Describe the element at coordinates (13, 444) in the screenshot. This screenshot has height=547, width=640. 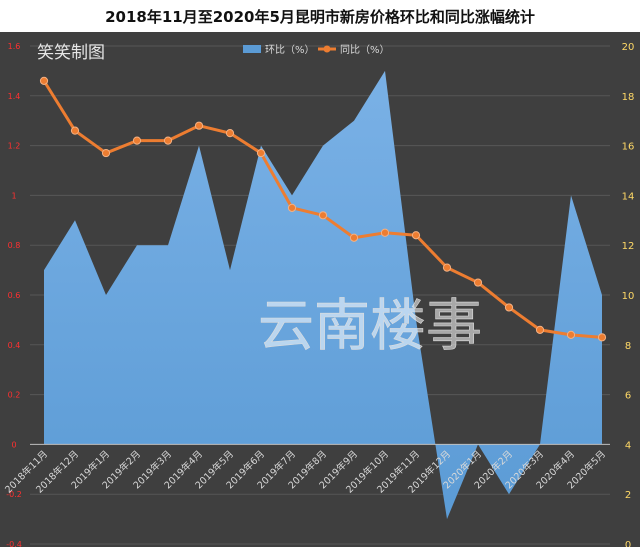
I see `y-left-tick-label: 0` at that location.